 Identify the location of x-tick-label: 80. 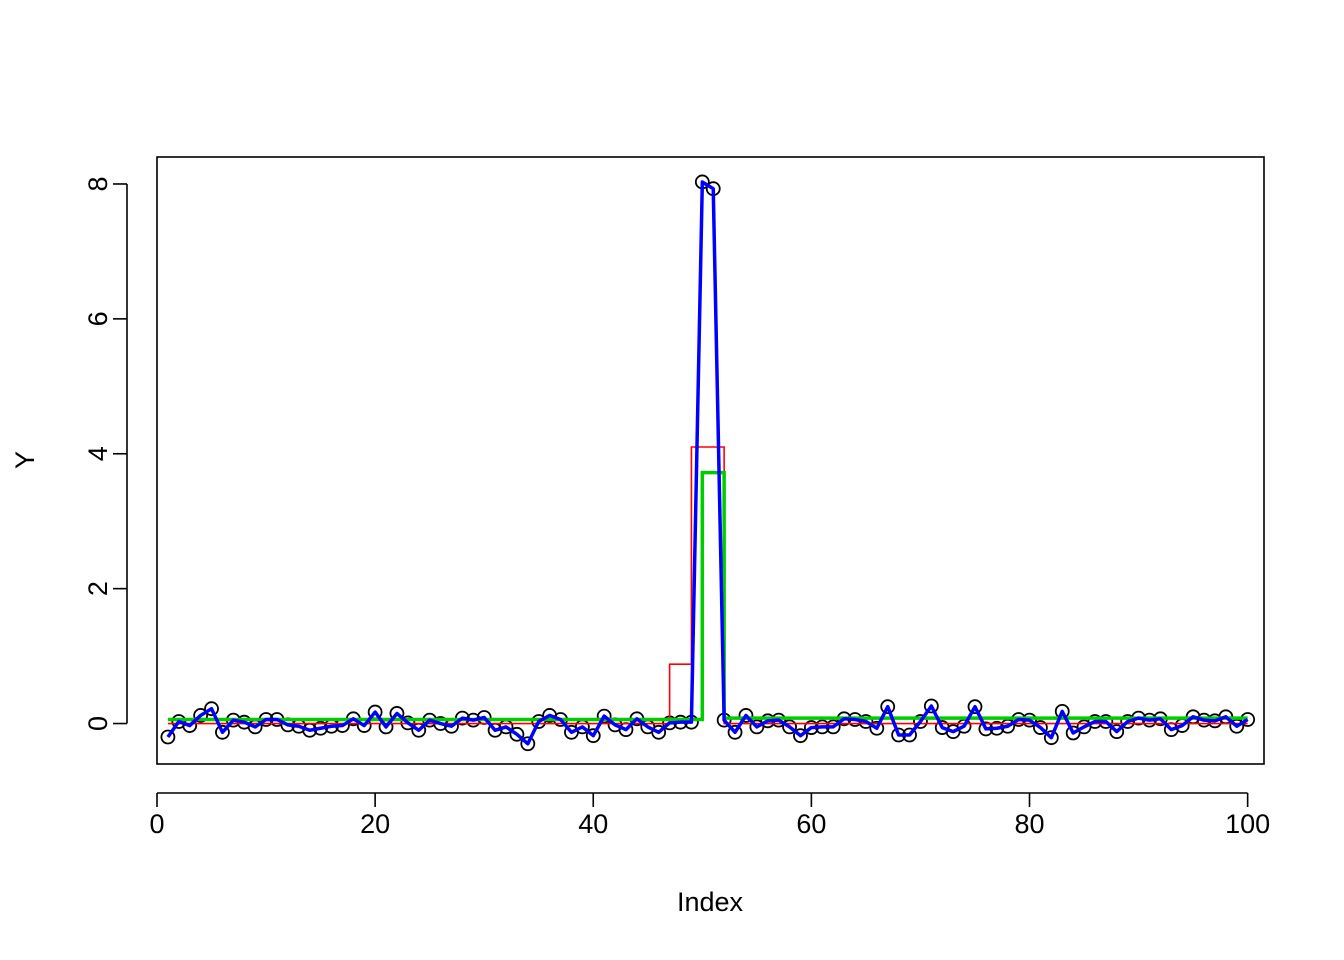
(1029, 824).